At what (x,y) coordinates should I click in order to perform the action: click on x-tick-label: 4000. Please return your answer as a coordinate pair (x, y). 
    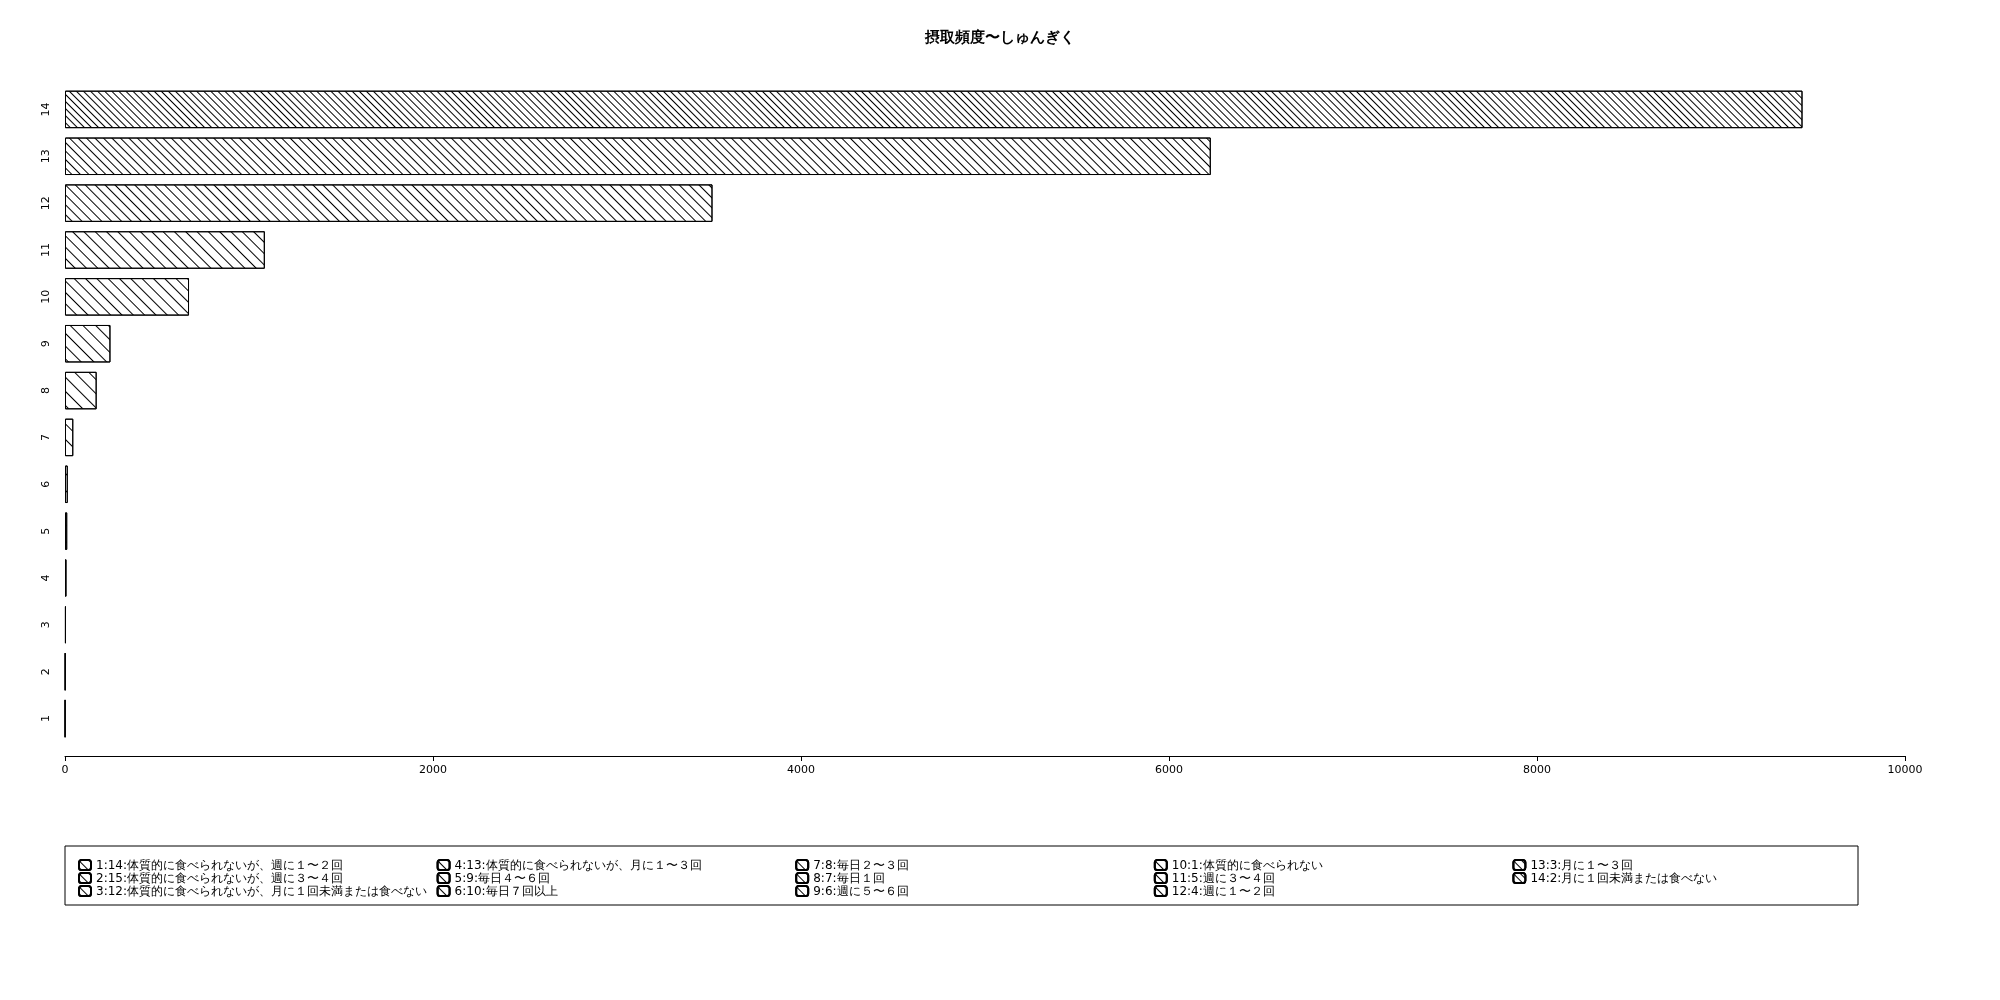
    Looking at the image, I should click on (801, 769).